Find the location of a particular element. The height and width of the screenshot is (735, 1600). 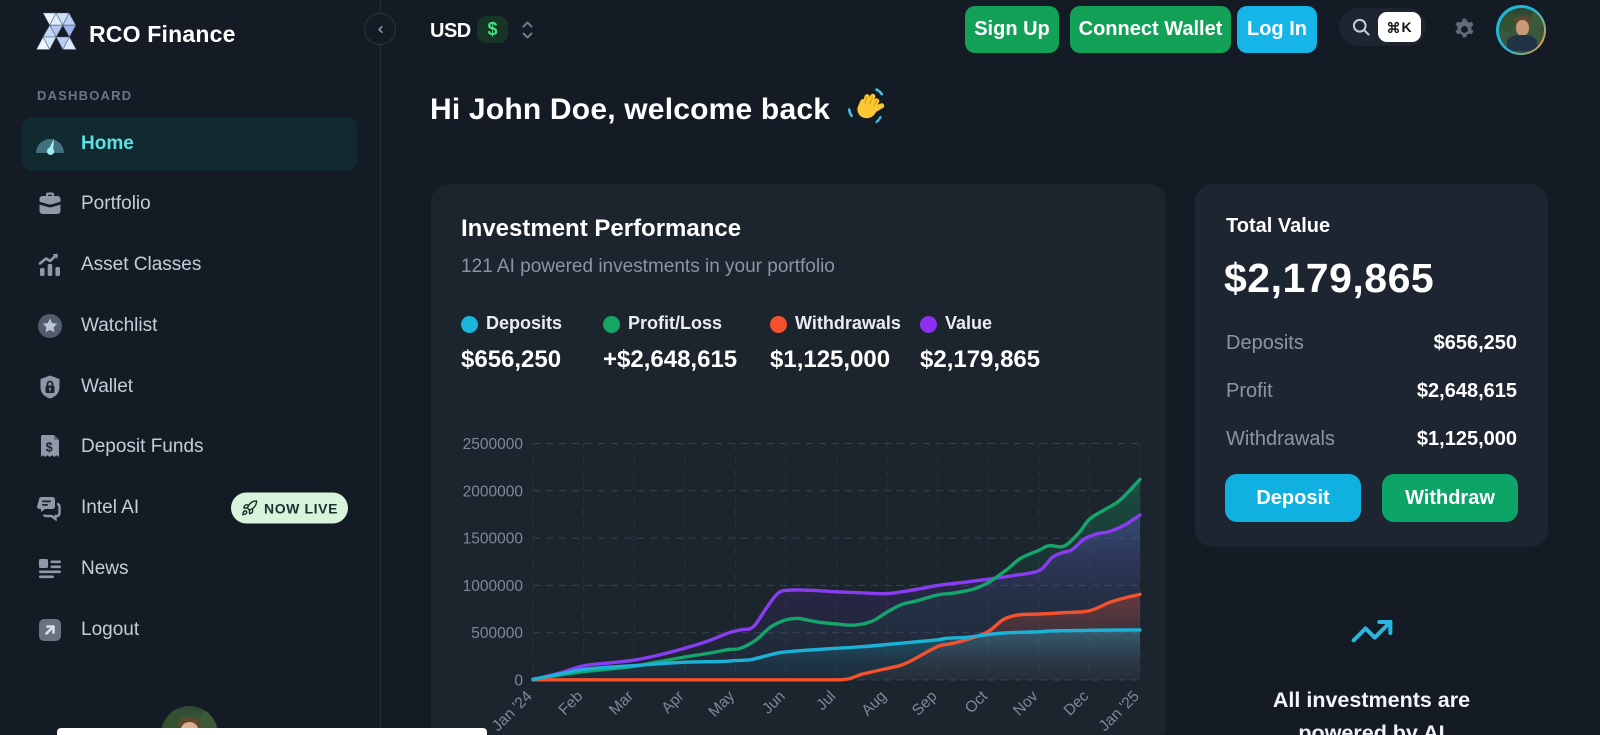

svg-text: 2500000 is located at coordinates (493, 444).